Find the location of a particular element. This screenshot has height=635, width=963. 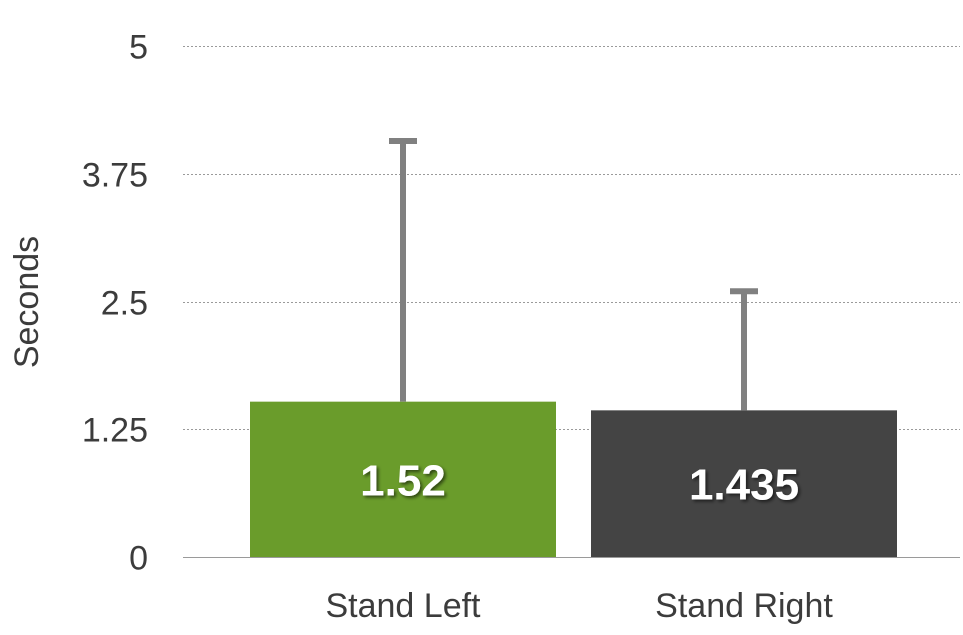

x-axis-categories: Stand Left Stand Right is located at coordinates (579, 606).